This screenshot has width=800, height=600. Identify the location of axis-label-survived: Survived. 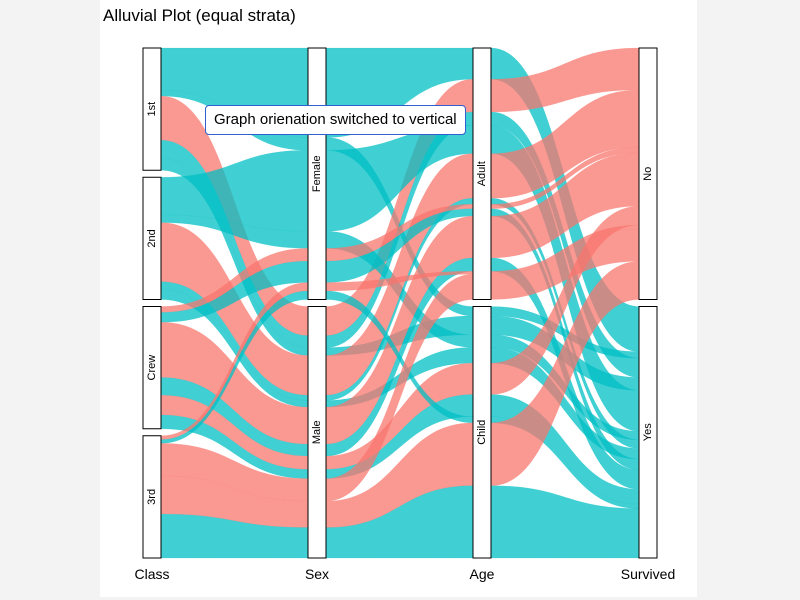
(648, 574).